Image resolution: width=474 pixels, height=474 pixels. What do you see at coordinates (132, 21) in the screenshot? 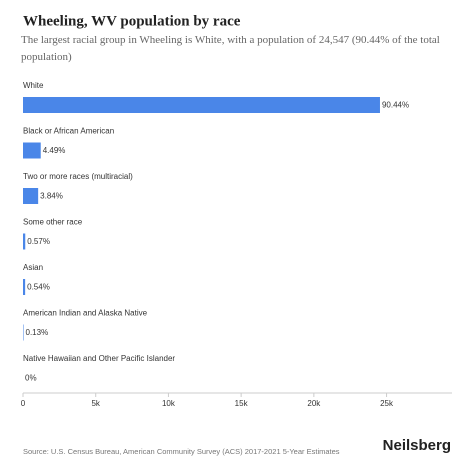
I see `chart-title: Wheeling, WV population by race` at bounding box center [132, 21].